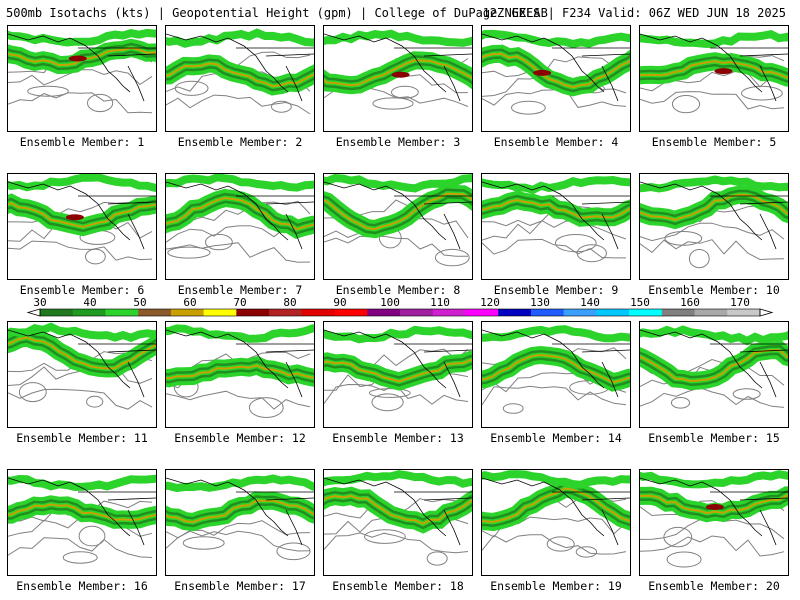 The width and height of the screenshot is (800, 600). Describe the element at coordinates (556, 290) in the screenshot. I see `ensemble-member-label: Ensemble Member: 9` at that location.